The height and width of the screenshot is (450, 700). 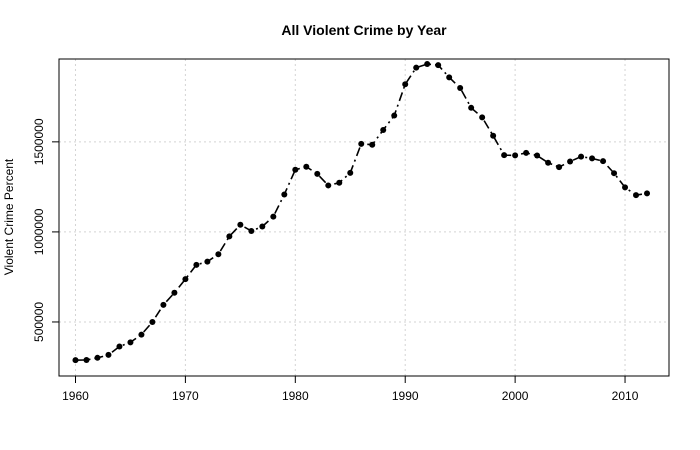 What do you see at coordinates (9, 216) in the screenshot?
I see `y-axis-label: Violent Crime Percent` at bounding box center [9, 216].